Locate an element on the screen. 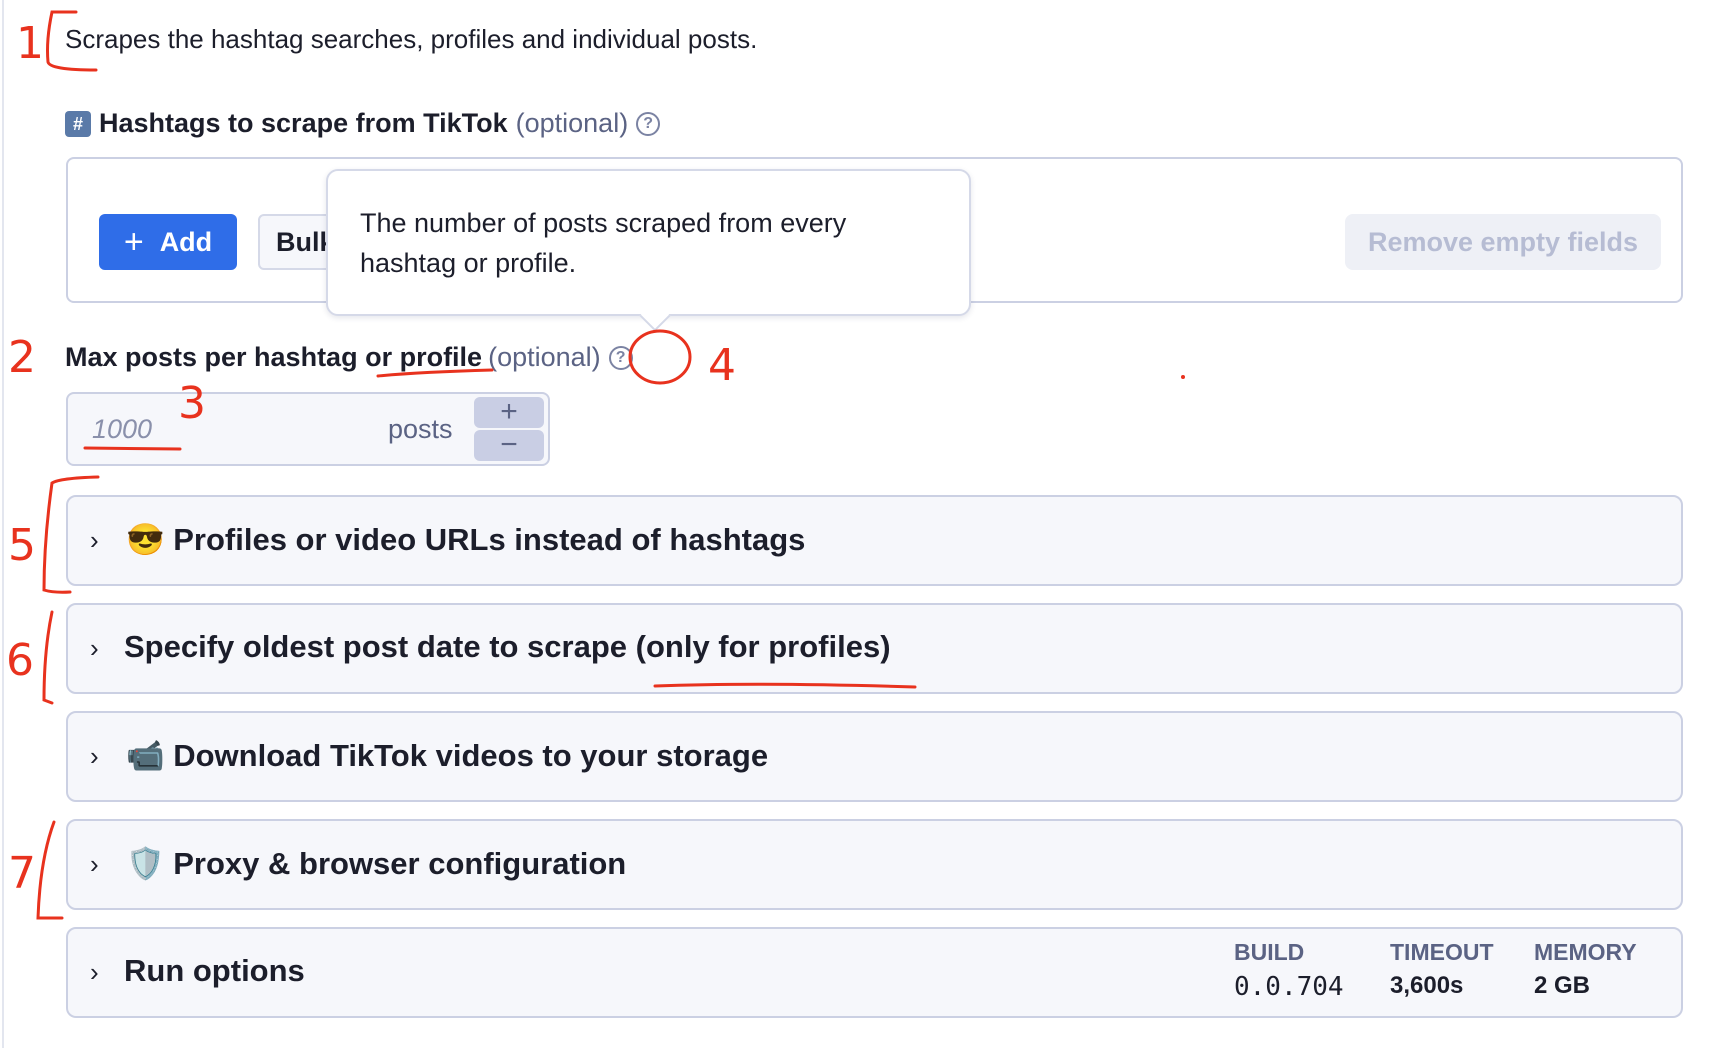  remove-empty-fields-button: Remove empty fields is located at coordinates (1503, 242).